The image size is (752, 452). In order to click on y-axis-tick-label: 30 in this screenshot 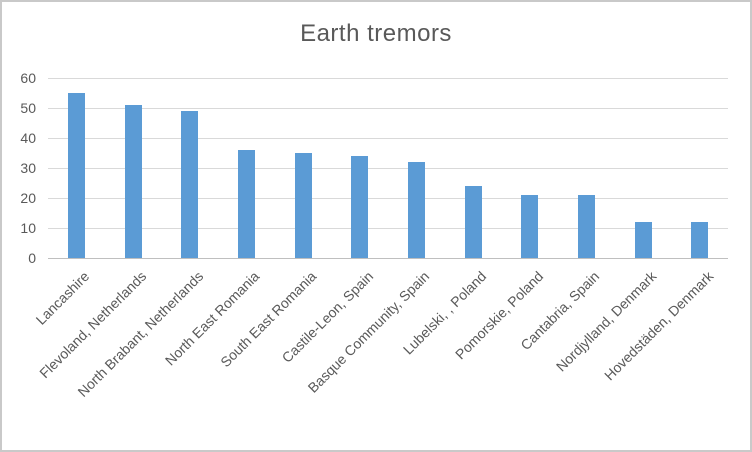, I will do `click(28, 168)`.